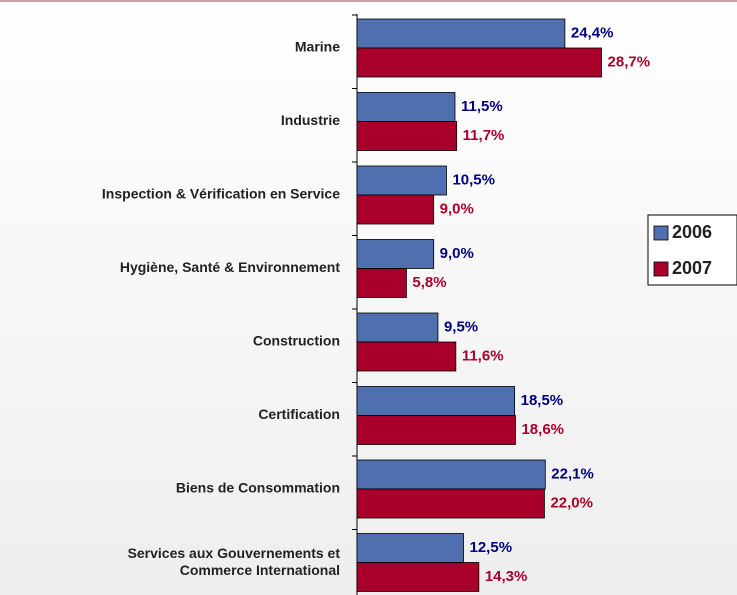 The height and width of the screenshot is (595, 737). What do you see at coordinates (571, 502) in the screenshot?
I see `value-label: 22,0%` at bounding box center [571, 502].